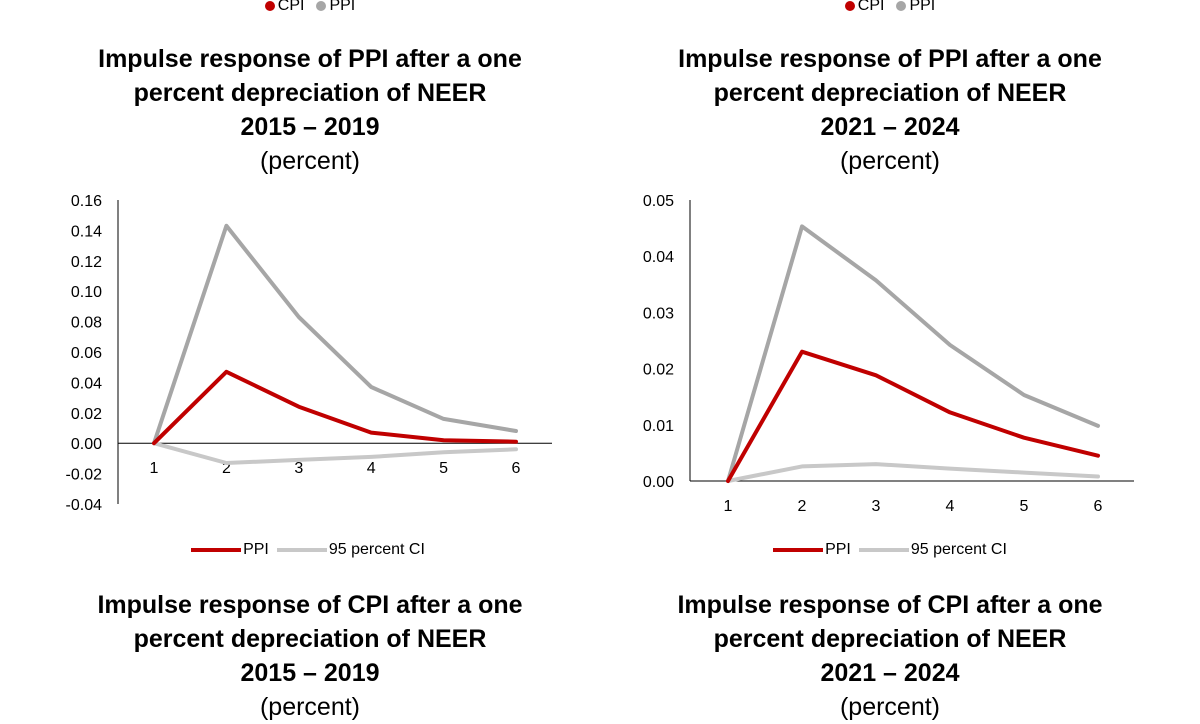 This screenshot has width=1200, height=724. What do you see at coordinates (86, 262) in the screenshot?
I see `y-tick-label: 0.12` at bounding box center [86, 262].